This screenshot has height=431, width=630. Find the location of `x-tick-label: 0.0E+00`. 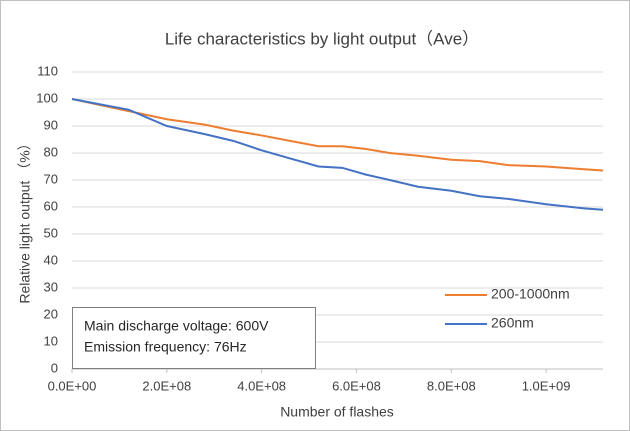

x-tick-label: 0.0E+00 is located at coordinates (72, 385).